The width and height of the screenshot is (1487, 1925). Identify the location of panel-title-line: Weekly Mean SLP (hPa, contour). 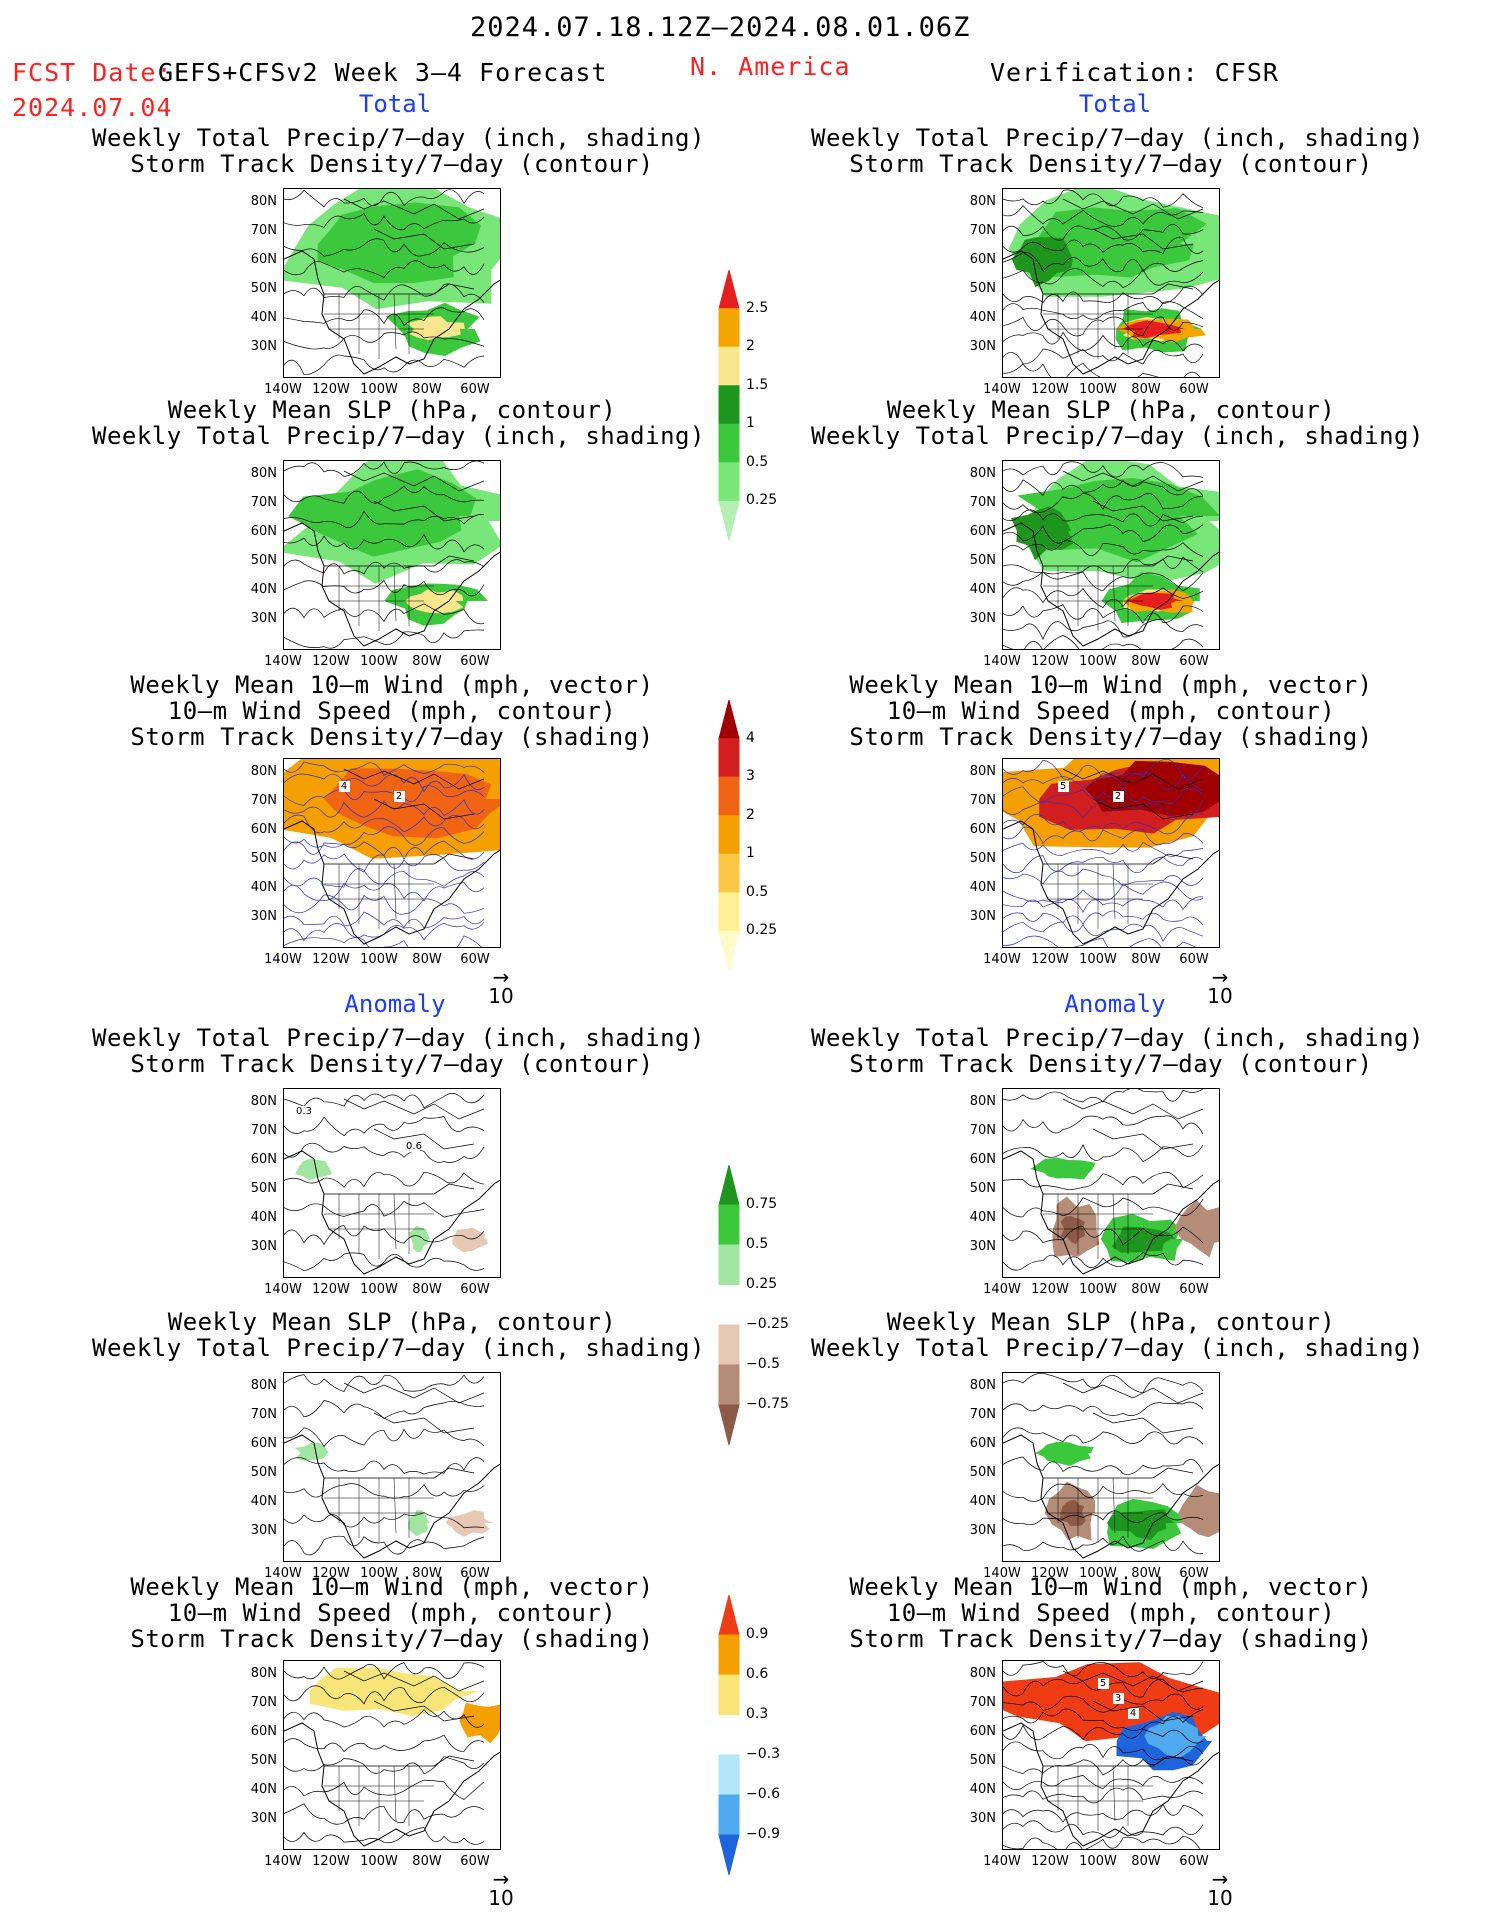
(392, 1322).